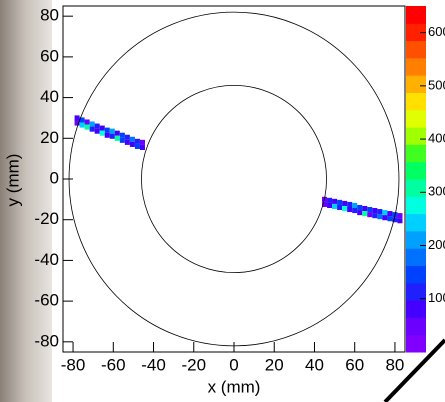 The height and width of the screenshot is (402, 445). What do you see at coordinates (436, 191) in the screenshot?
I see `colorbar-tick-label: 300` at bounding box center [436, 191].